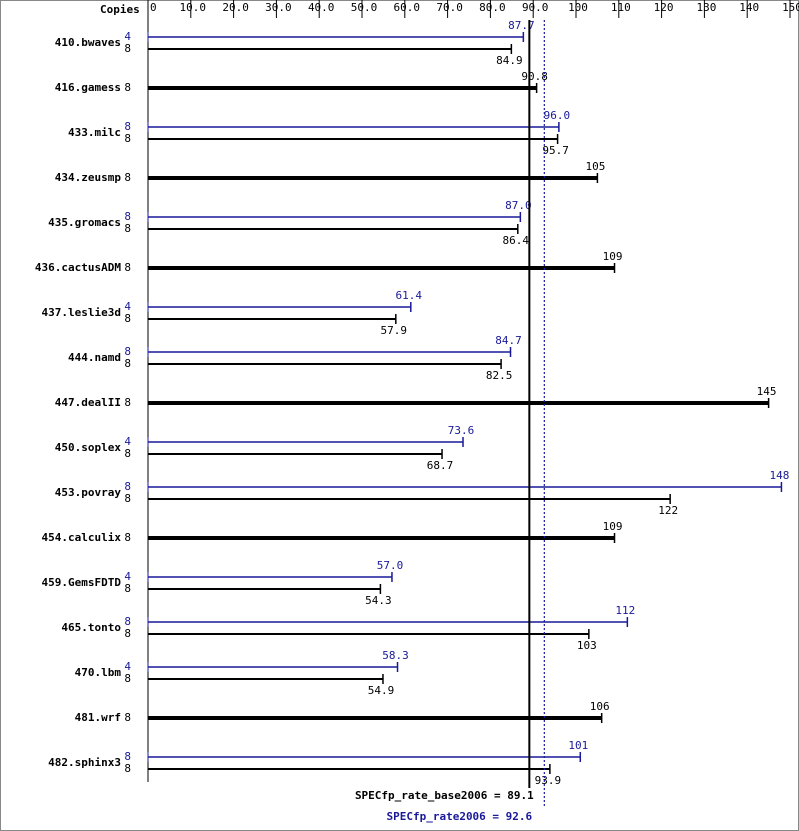  What do you see at coordinates (664, 7) in the screenshot?
I see `x-tick-label: 120` at bounding box center [664, 7].